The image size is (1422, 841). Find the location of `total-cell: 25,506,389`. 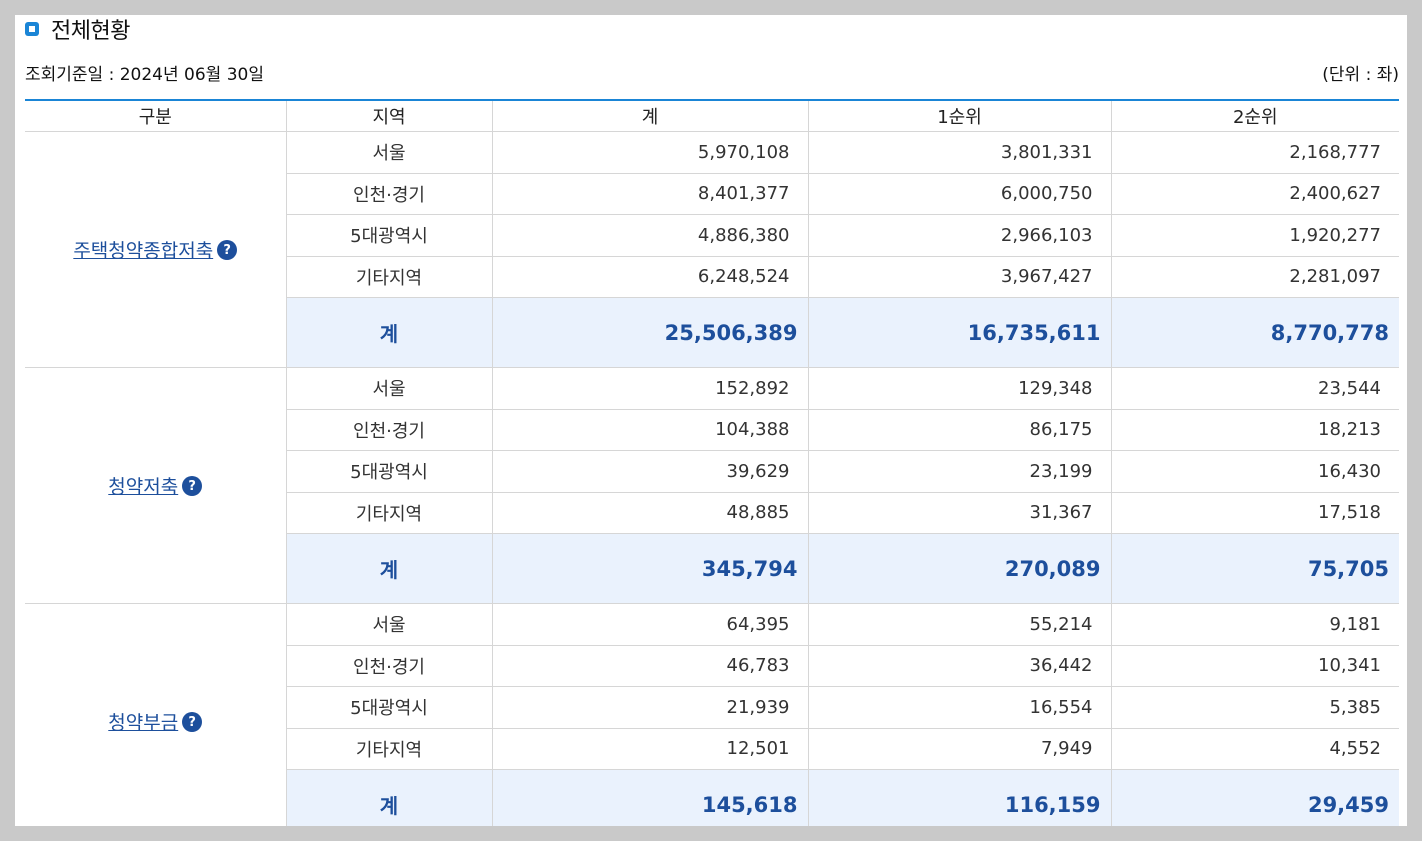

total-cell: 25,506,389 is located at coordinates (649, 332).